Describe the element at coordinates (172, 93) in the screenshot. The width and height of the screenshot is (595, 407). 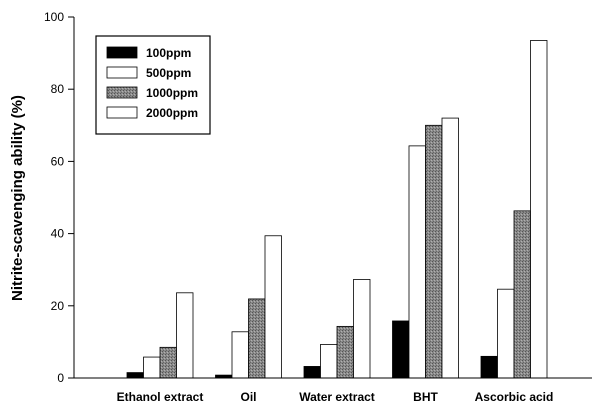
I see `legend-label: 1000ppm` at that location.